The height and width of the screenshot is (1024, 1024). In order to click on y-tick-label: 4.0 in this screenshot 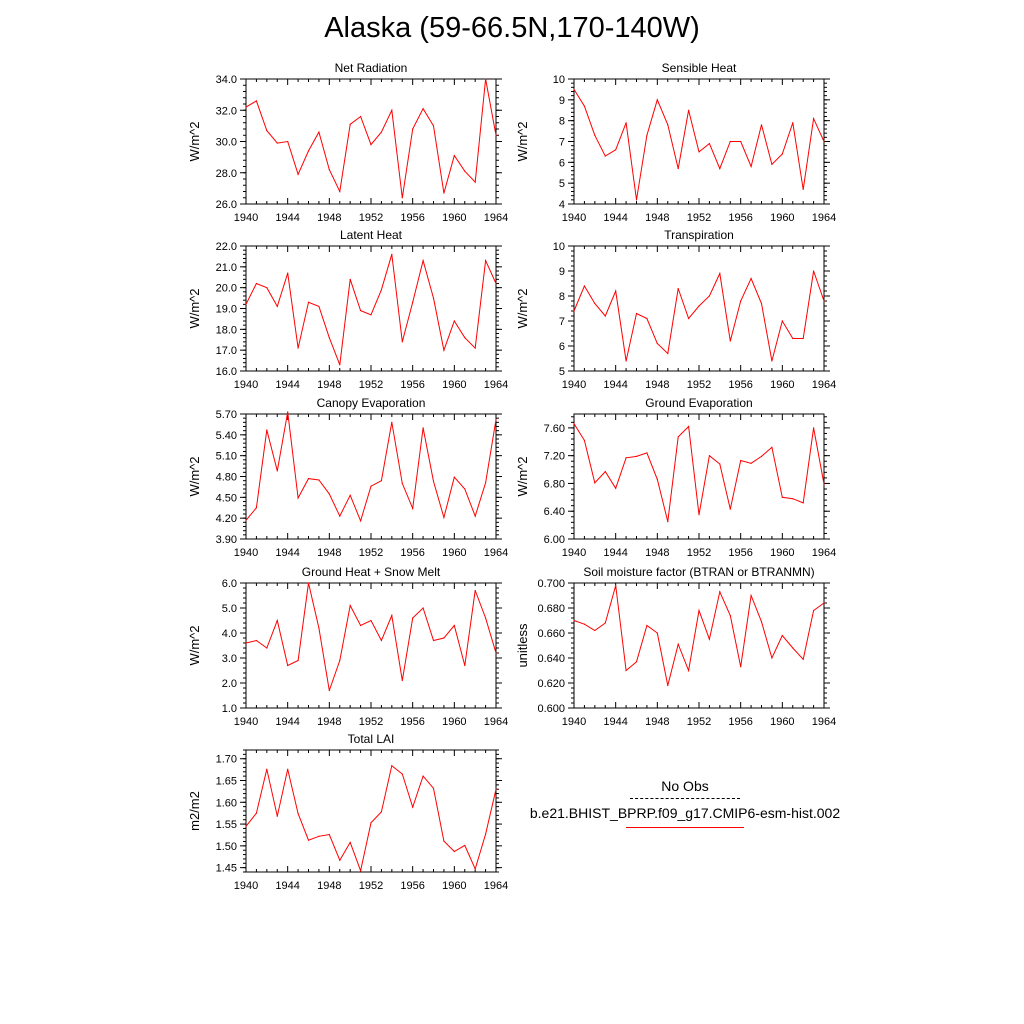, I will do `click(229, 634)`.